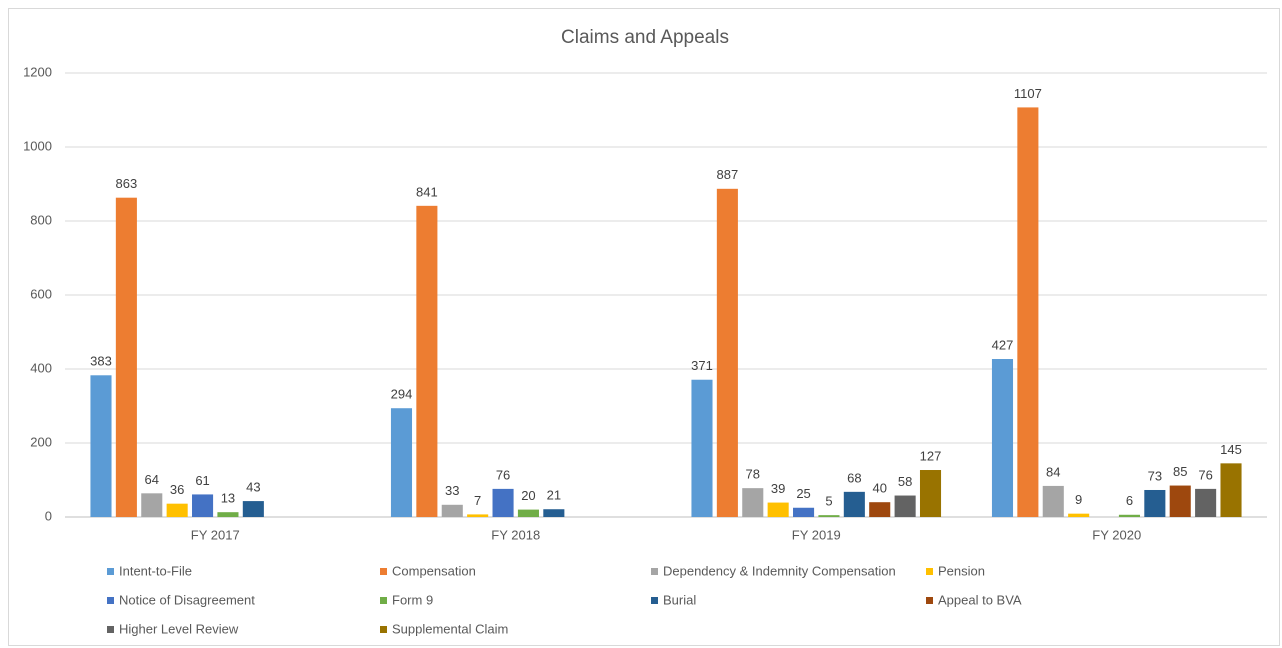 Image resolution: width=1282 pixels, height=648 pixels. I want to click on data-label: 1107, so click(1028, 93).